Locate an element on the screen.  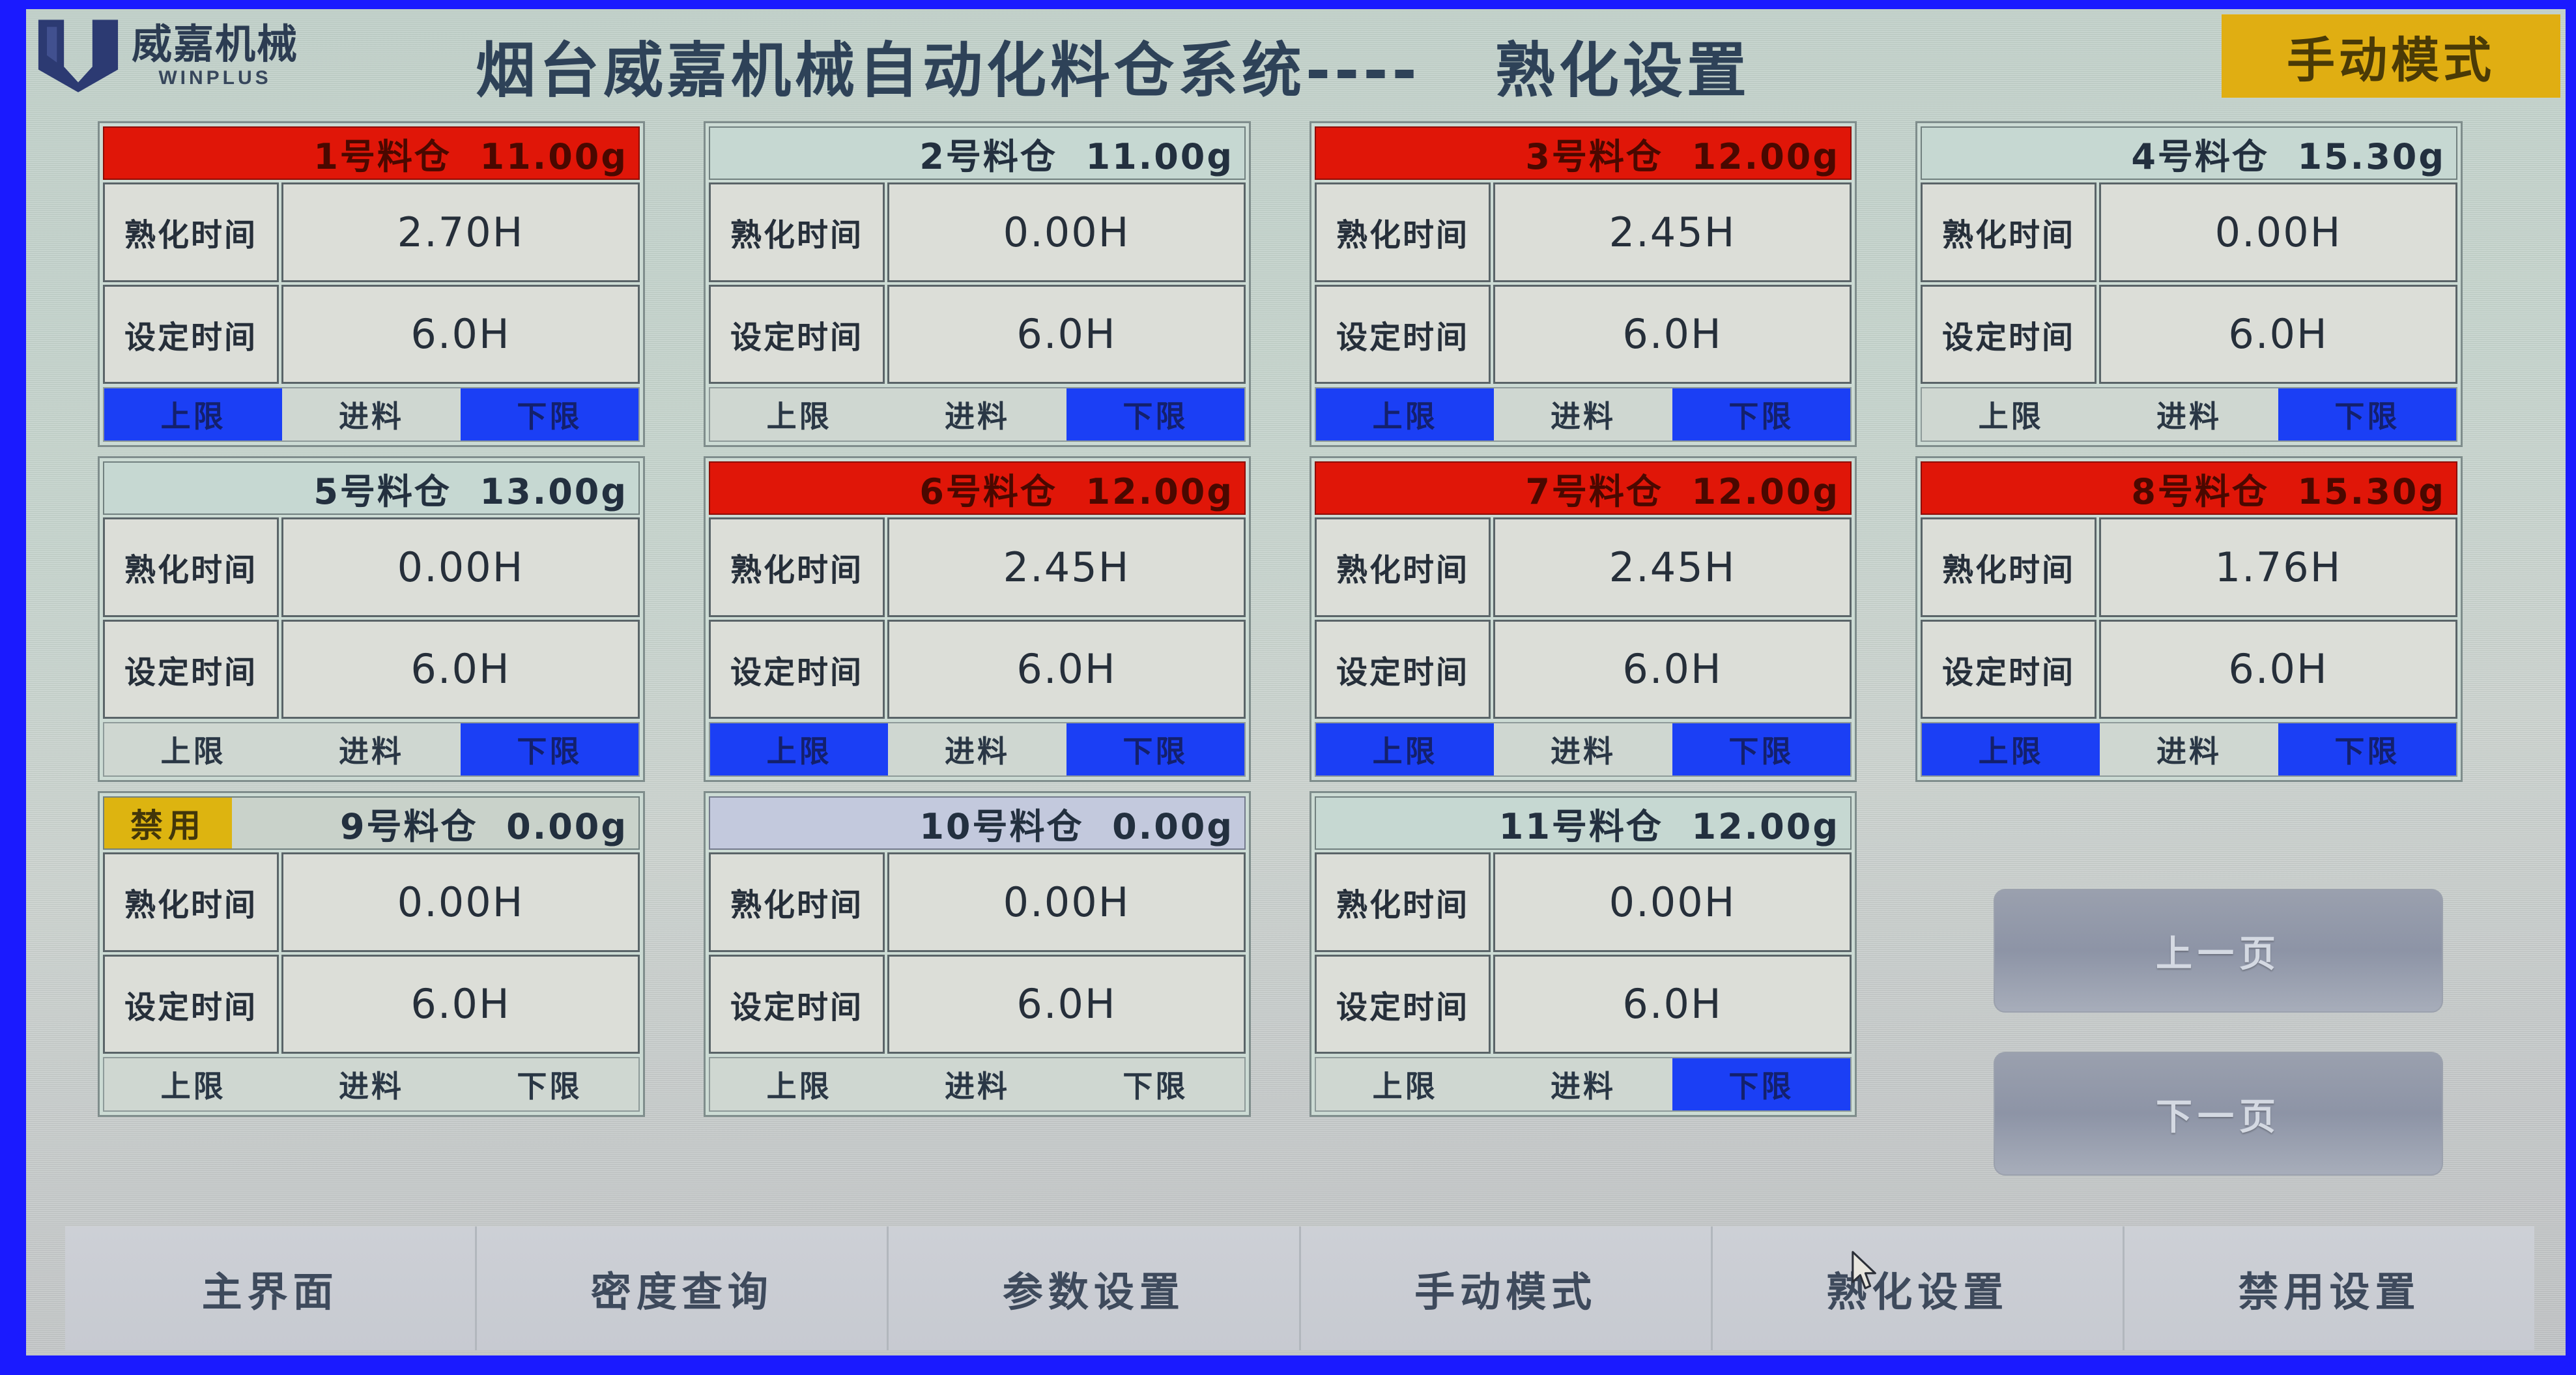
next-page-button: 下一页 is located at coordinates (2218, 1114).